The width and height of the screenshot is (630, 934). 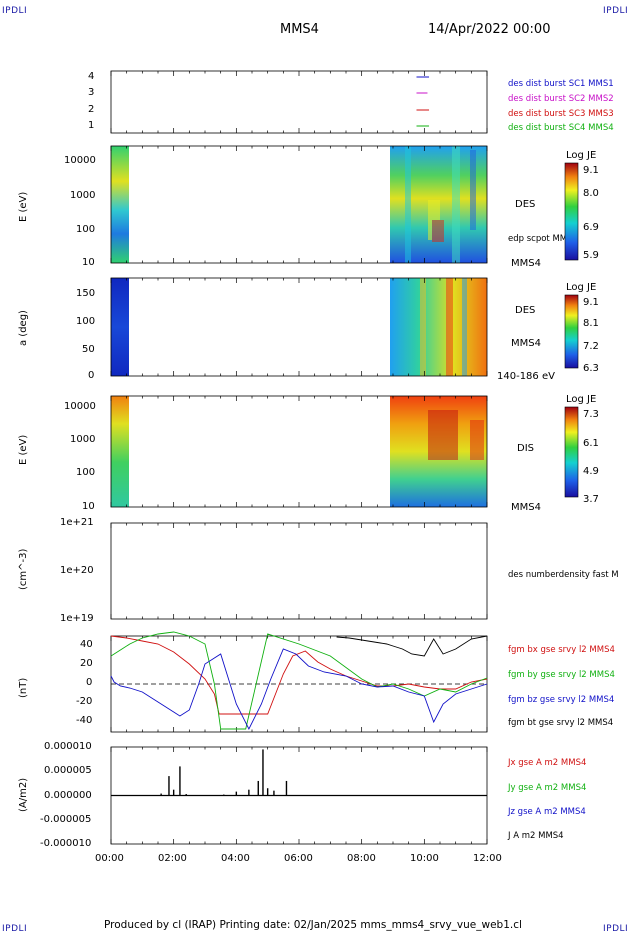 What do you see at coordinates (120, 327) in the screenshot?
I see `des-pitch-spectrogram-early` at bounding box center [120, 327].